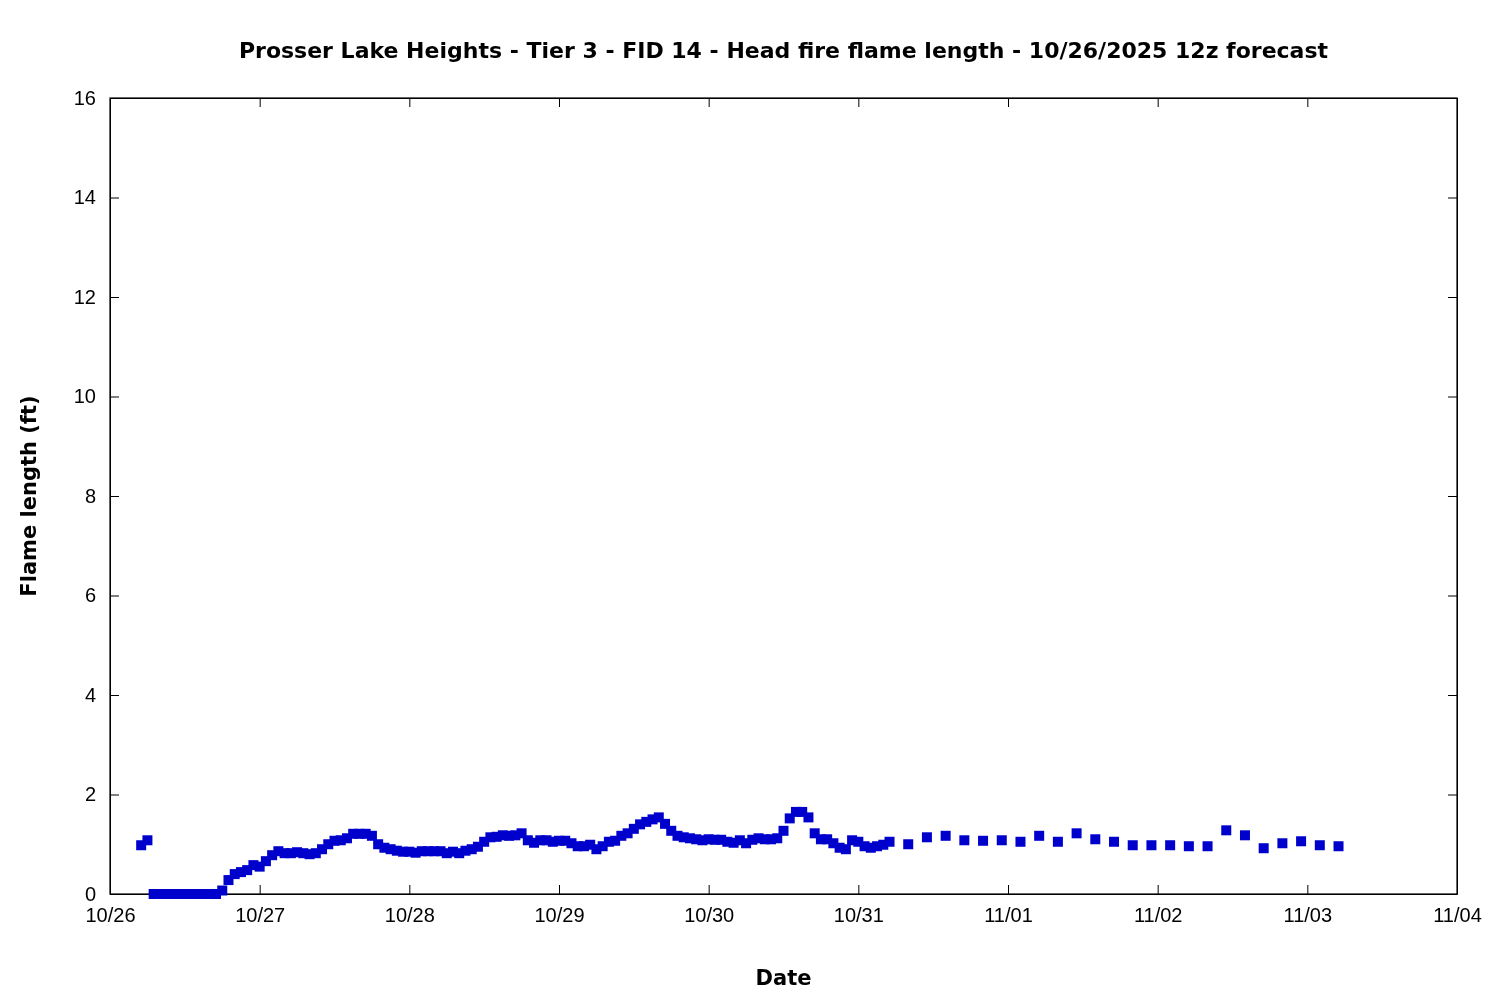 The image size is (1500, 1000). What do you see at coordinates (1308, 915) in the screenshot?
I see `x-tick-label: 11/03` at bounding box center [1308, 915].